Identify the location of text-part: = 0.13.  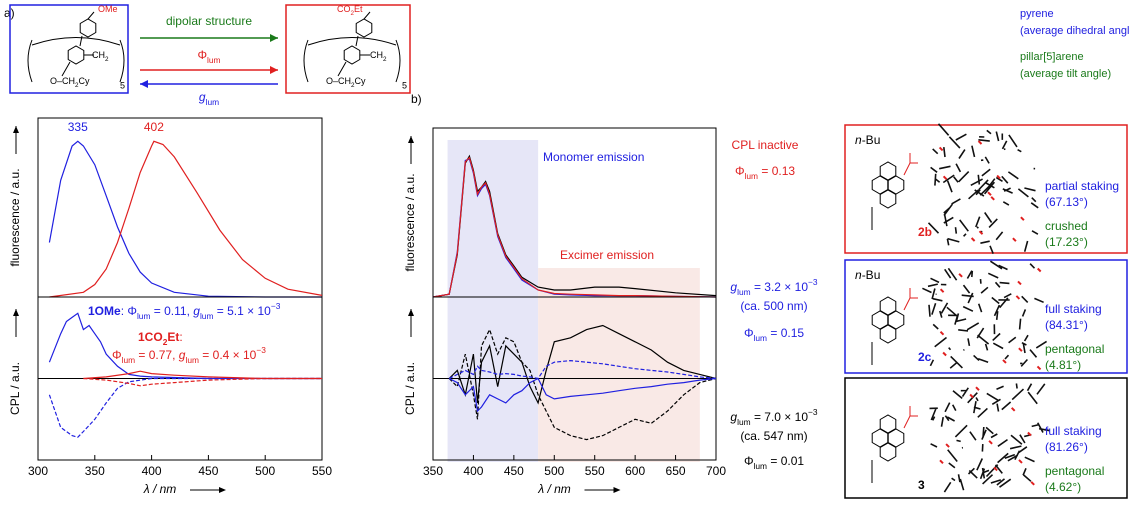
(776, 171).